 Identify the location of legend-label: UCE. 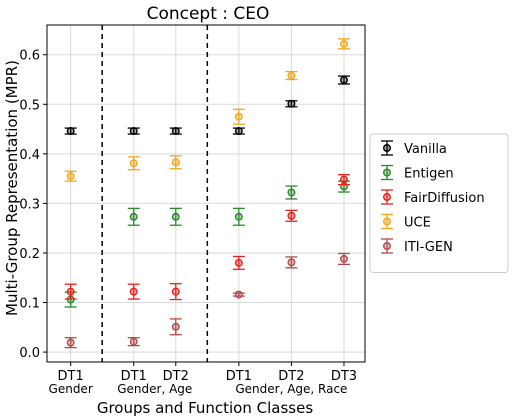
(417, 223).